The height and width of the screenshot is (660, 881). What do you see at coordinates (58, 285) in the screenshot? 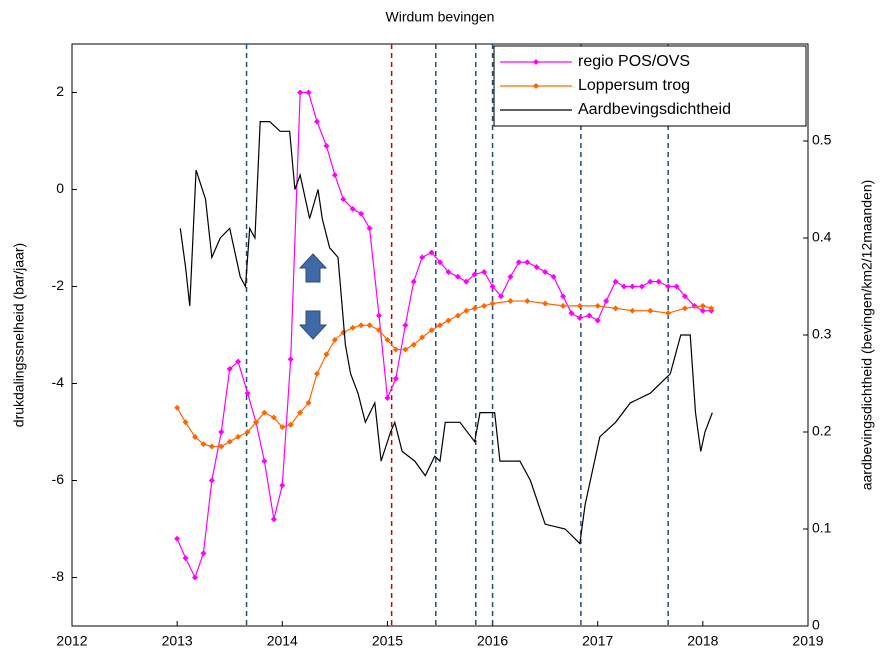
I see `y-tick-label: -2` at bounding box center [58, 285].